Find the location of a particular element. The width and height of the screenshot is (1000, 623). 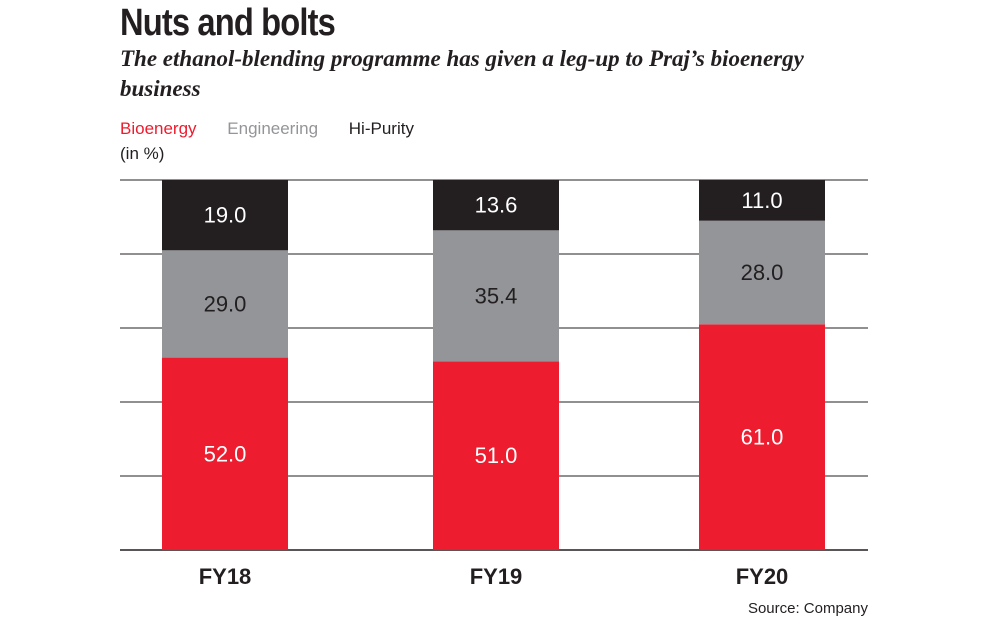

data-label: 52.0 is located at coordinates (225, 453).